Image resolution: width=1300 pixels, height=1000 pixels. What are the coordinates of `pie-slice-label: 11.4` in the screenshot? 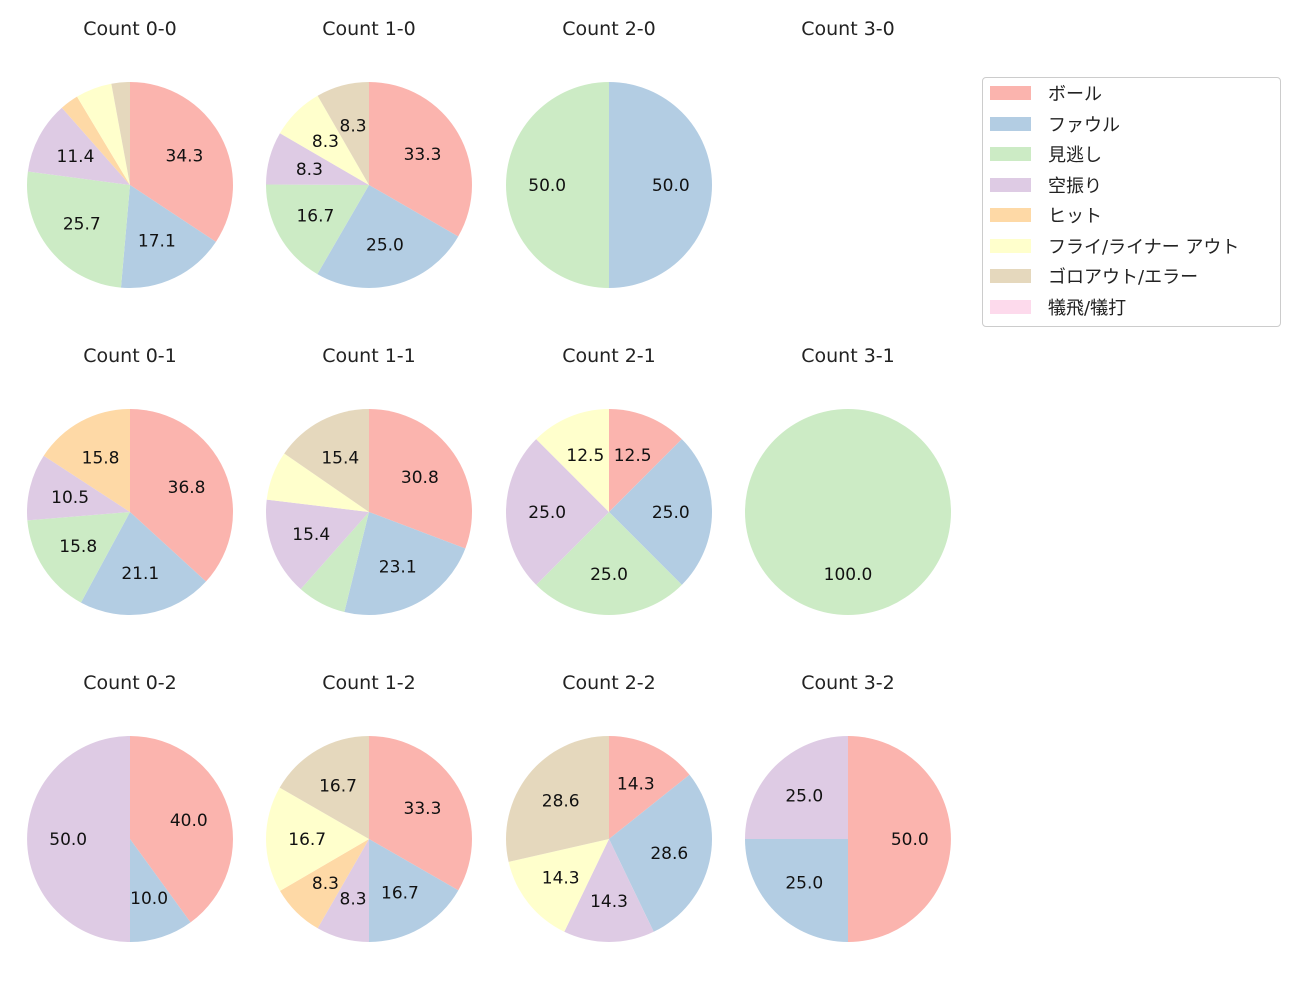 It's located at (76, 157).